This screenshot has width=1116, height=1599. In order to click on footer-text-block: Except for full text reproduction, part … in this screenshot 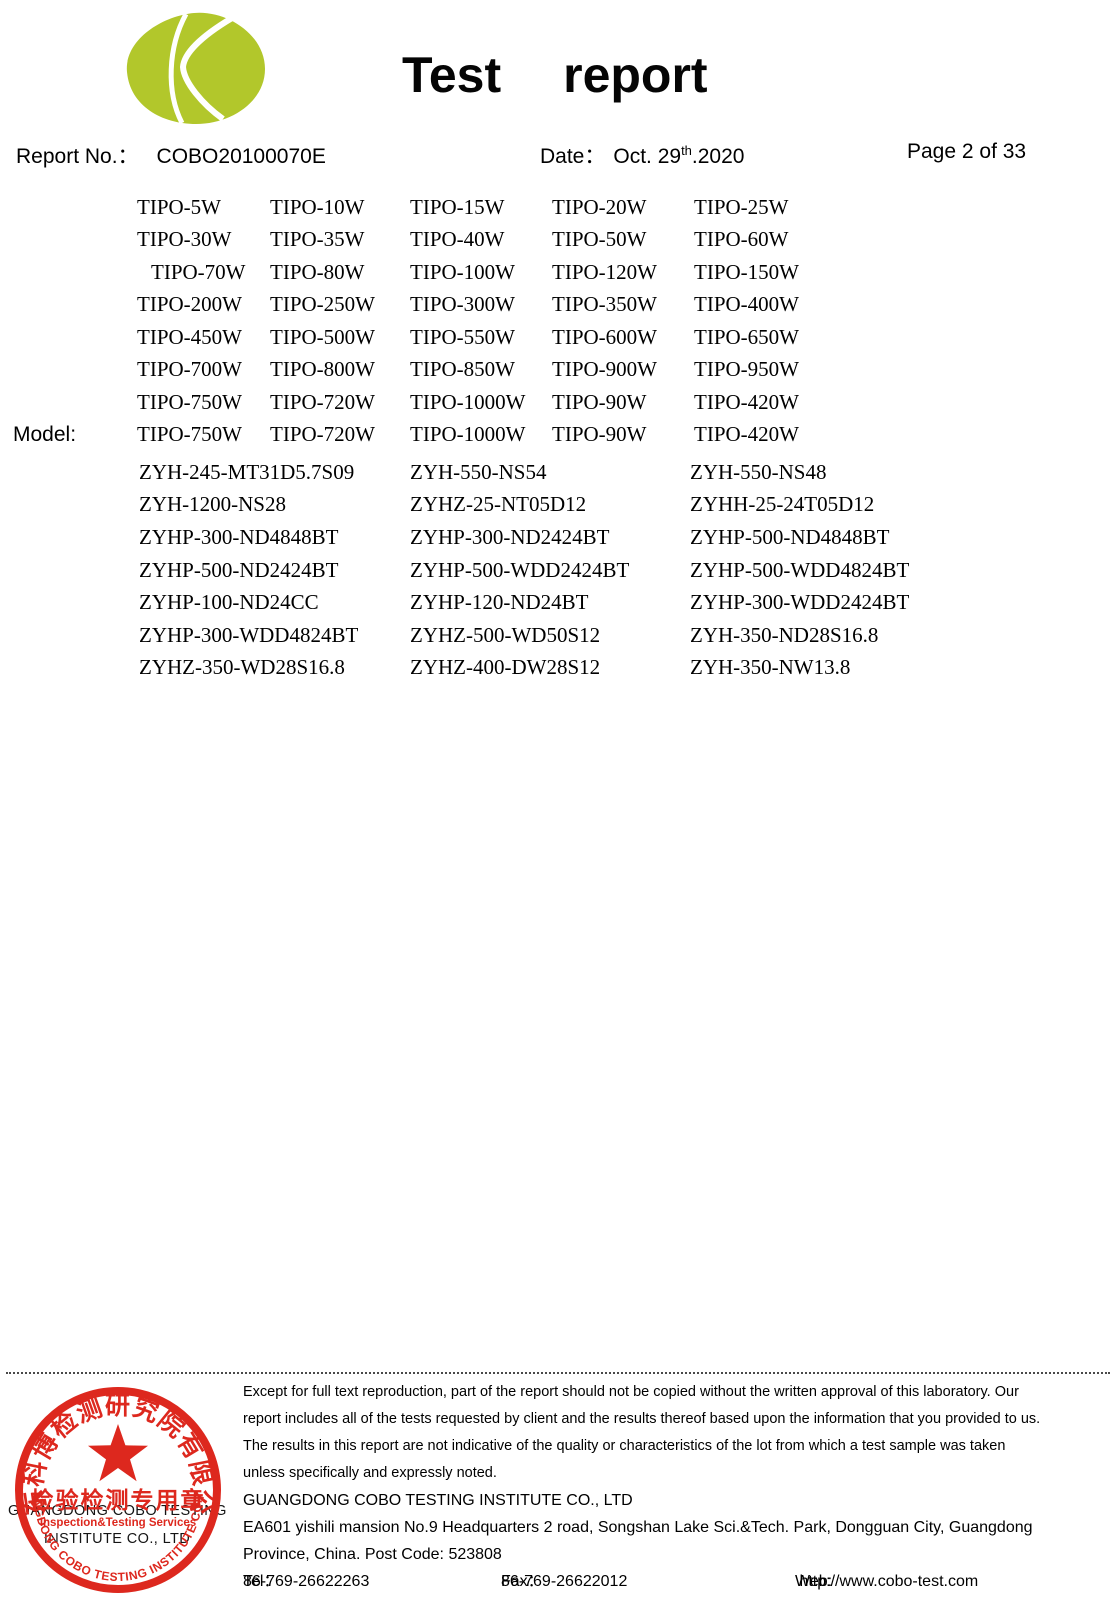, I will do `click(677, 1487)`.